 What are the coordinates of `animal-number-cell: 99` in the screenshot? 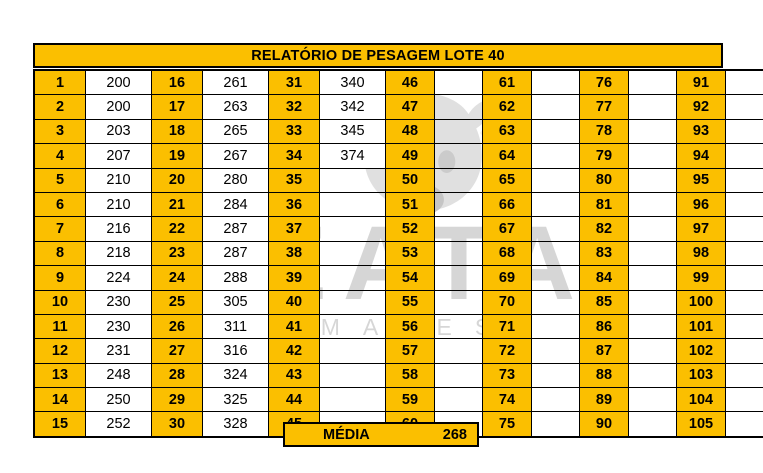 It's located at (701, 278).